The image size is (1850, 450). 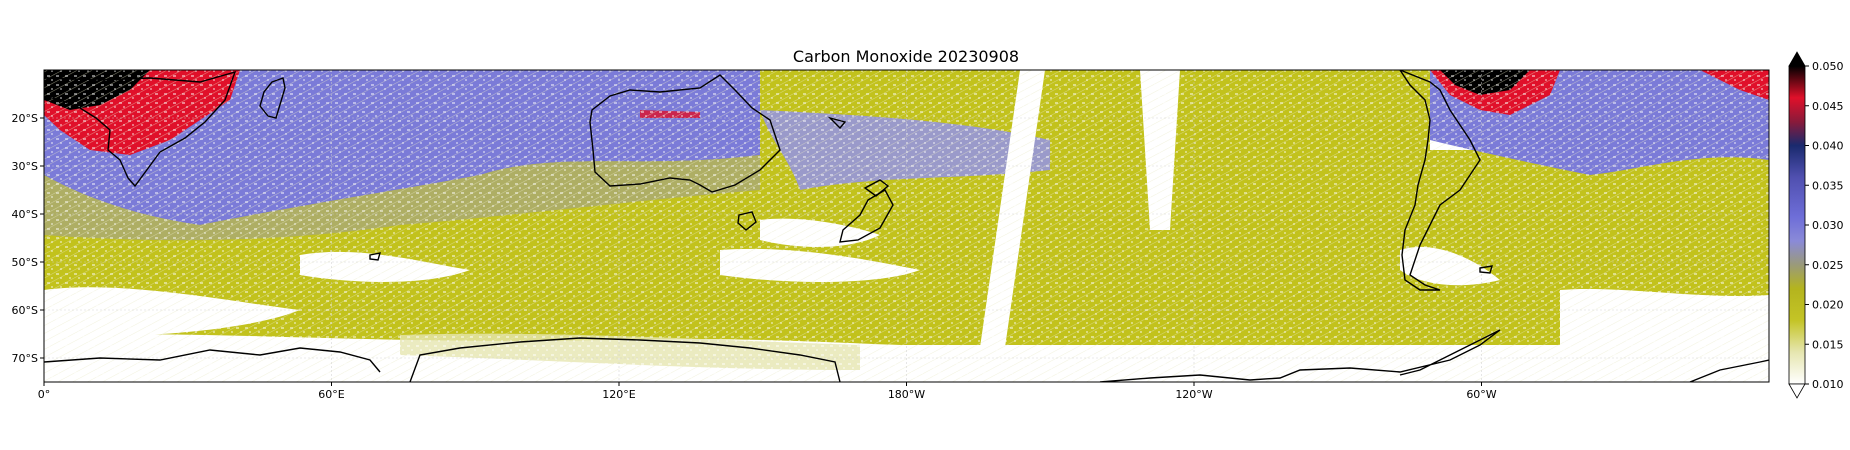 What do you see at coordinates (1797, 391) in the screenshot?
I see `colorbar-extend-bottom` at bounding box center [1797, 391].